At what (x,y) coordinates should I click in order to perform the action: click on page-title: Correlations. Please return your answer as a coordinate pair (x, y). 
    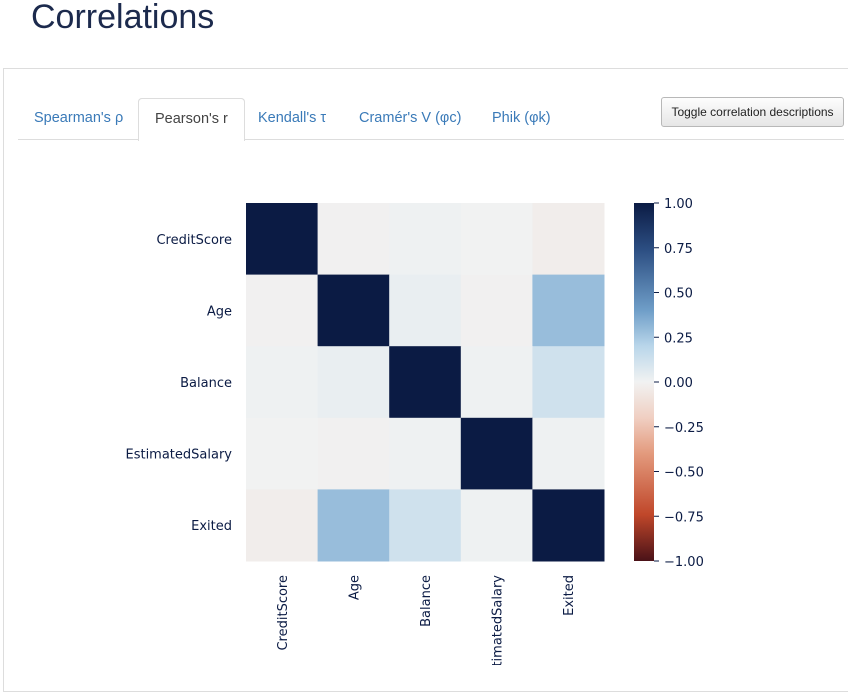
    Looking at the image, I should click on (123, 18).